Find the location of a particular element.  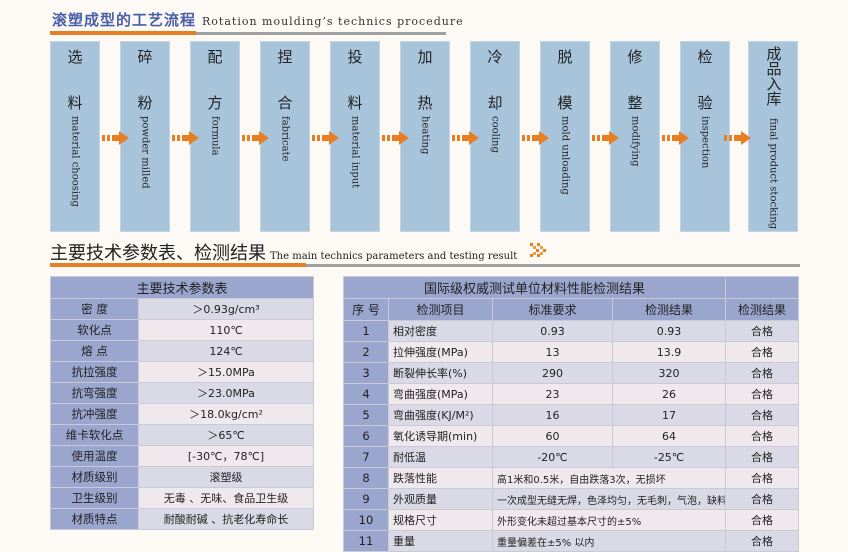

row-no: 9 is located at coordinates (366, 499).